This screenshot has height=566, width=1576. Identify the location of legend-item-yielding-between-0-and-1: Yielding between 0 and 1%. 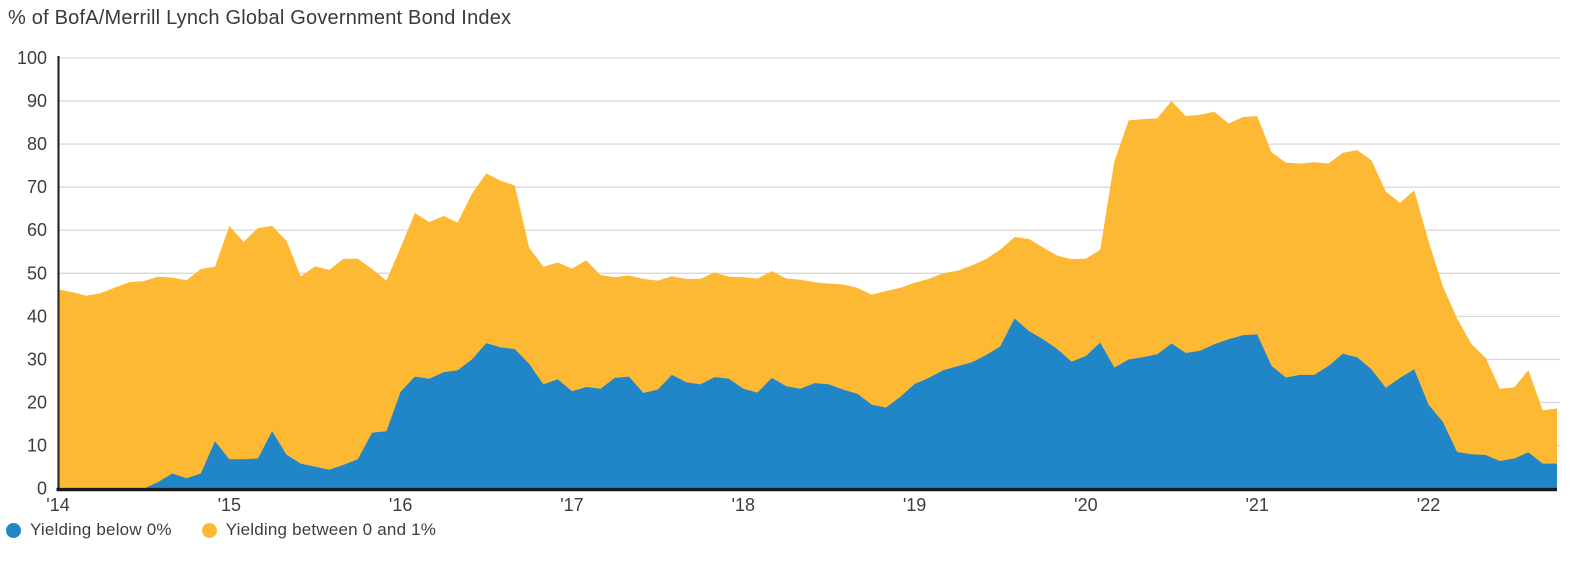
(319, 530).